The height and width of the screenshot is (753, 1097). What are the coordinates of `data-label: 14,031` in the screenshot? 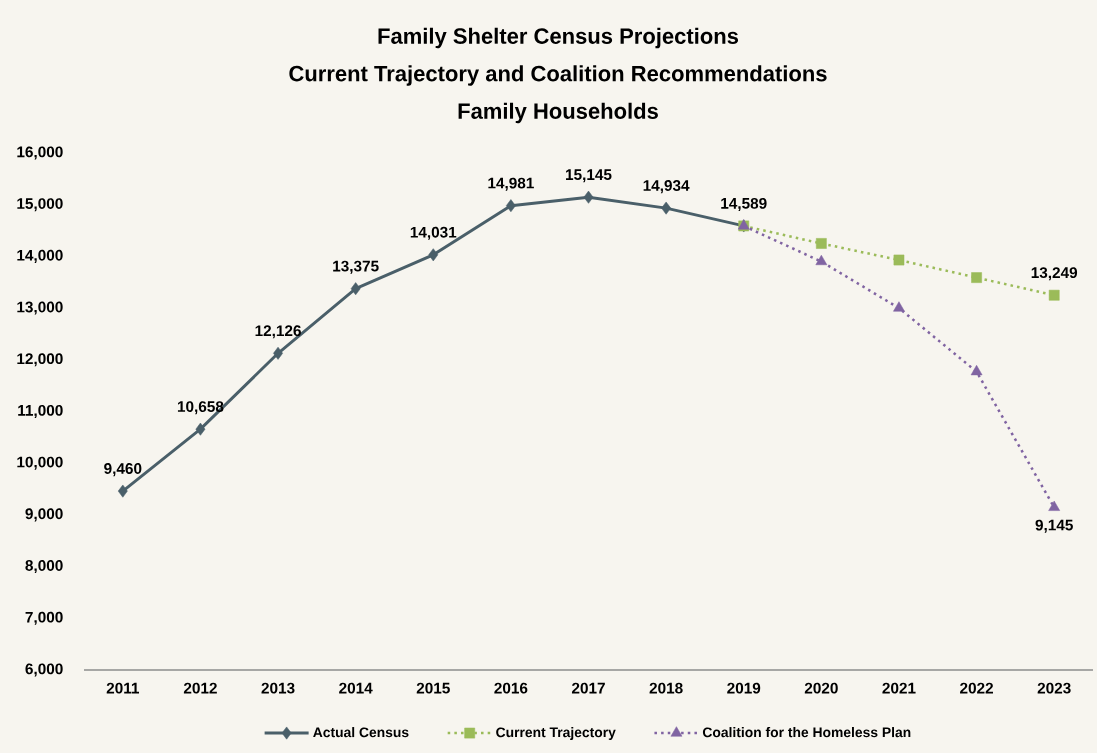 It's located at (433, 233).